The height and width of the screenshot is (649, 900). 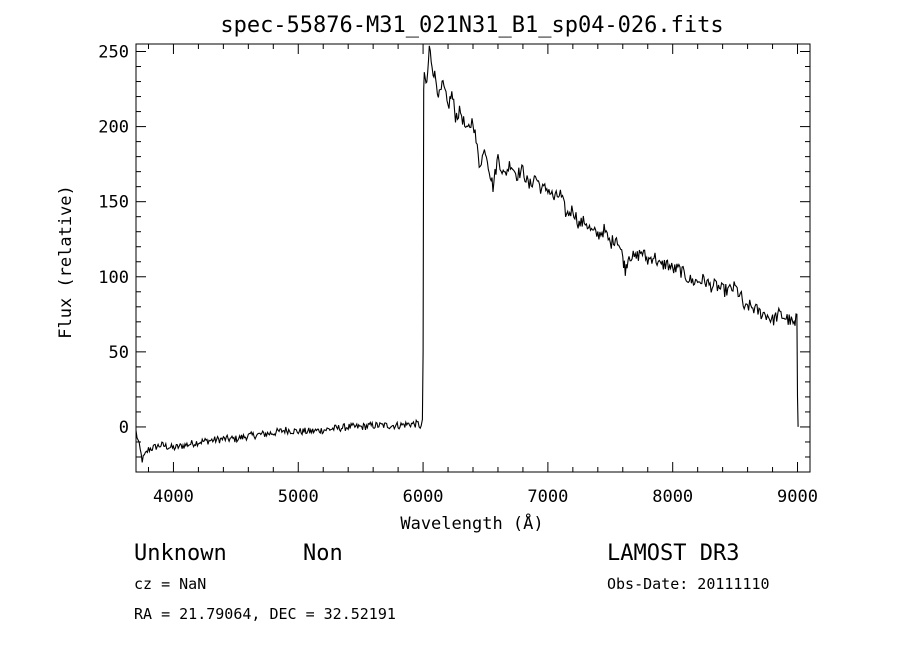 What do you see at coordinates (471, 523) in the screenshot?
I see `x-axis-label: Wavelength (Å)` at bounding box center [471, 523].